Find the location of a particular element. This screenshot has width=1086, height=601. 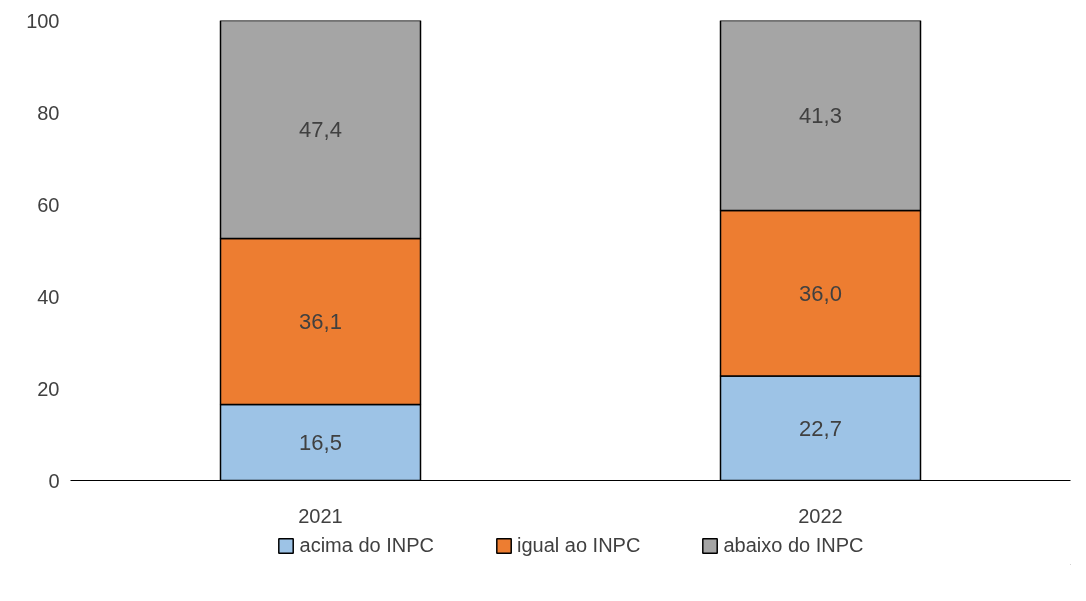

data-label: 22,7 is located at coordinates (820, 428).